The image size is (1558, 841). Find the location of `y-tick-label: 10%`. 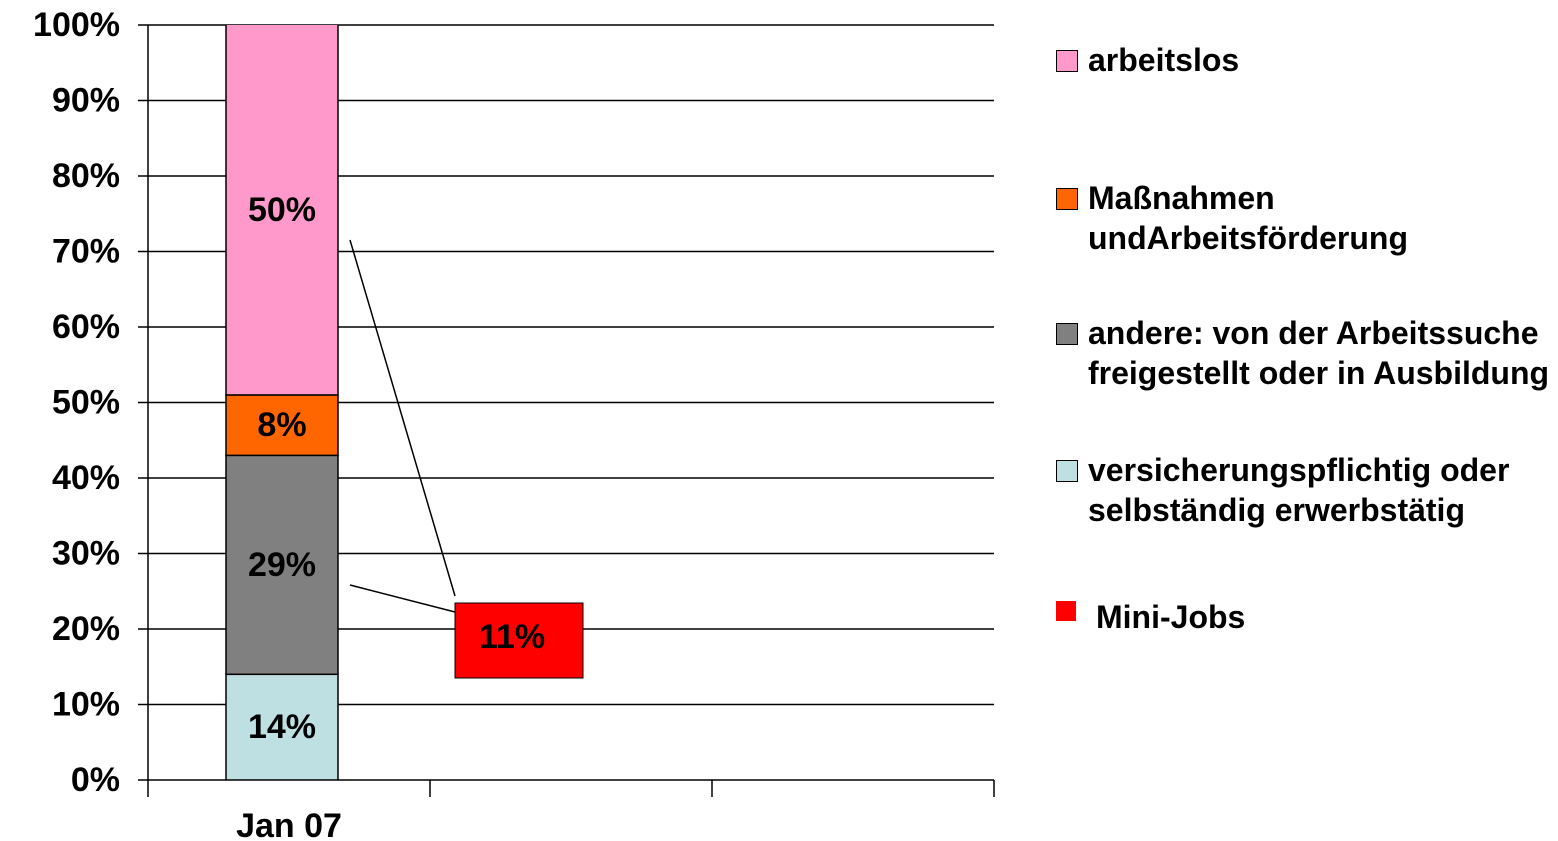

y-tick-label: 10% is located at coordinates (86, 704).